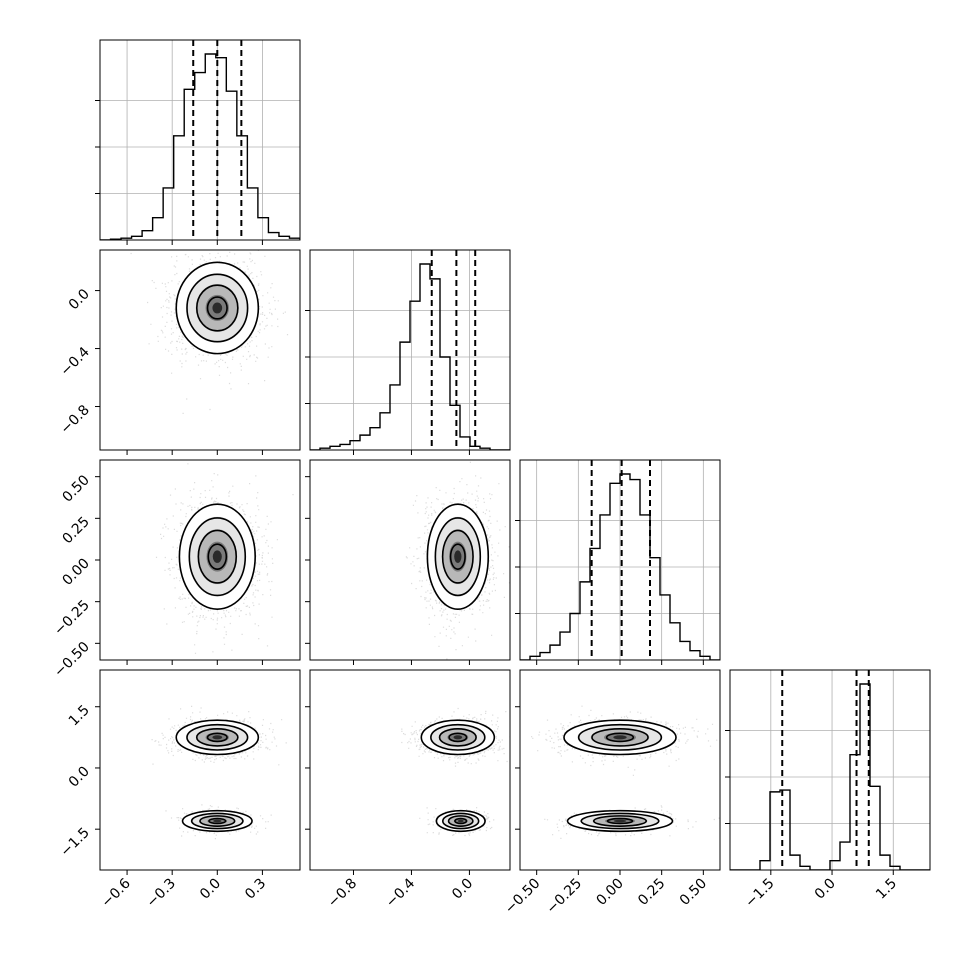  I want to click on y-tick-label: 0.25, so click(75, 530).